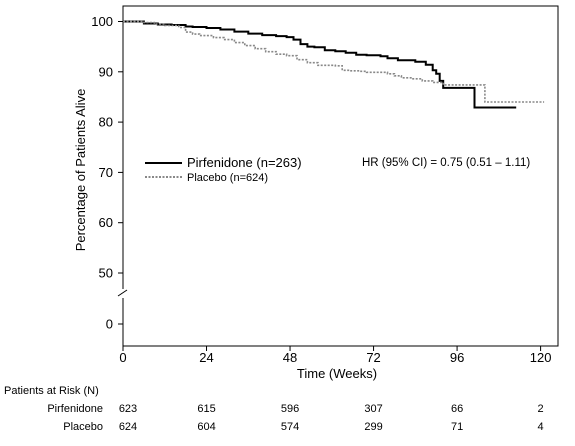 The height and width of the screenshot is (446, 575). What do you see at coordinates (541, 409) in the screenshot?
I see `risk-value: 2` at bounding box center [541, 409].